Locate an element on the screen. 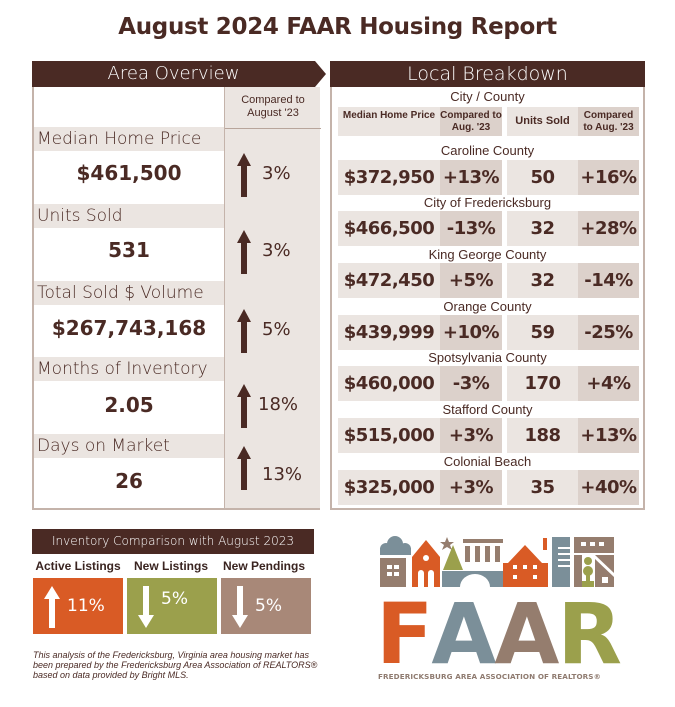  metric-label-units-sold: Units Sold is located at coordinates (129, 216).